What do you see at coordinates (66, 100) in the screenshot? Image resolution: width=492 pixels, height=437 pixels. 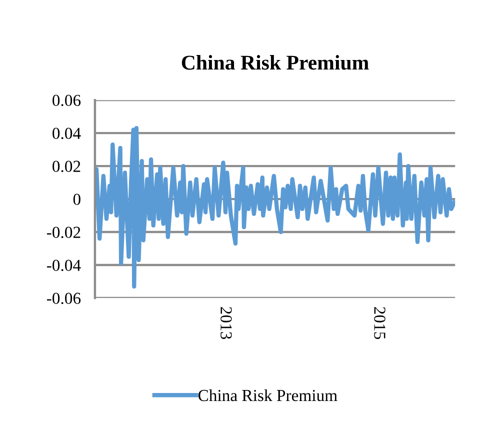 I see `y-tick-label: 0.06` at bounding box center [66, 100].